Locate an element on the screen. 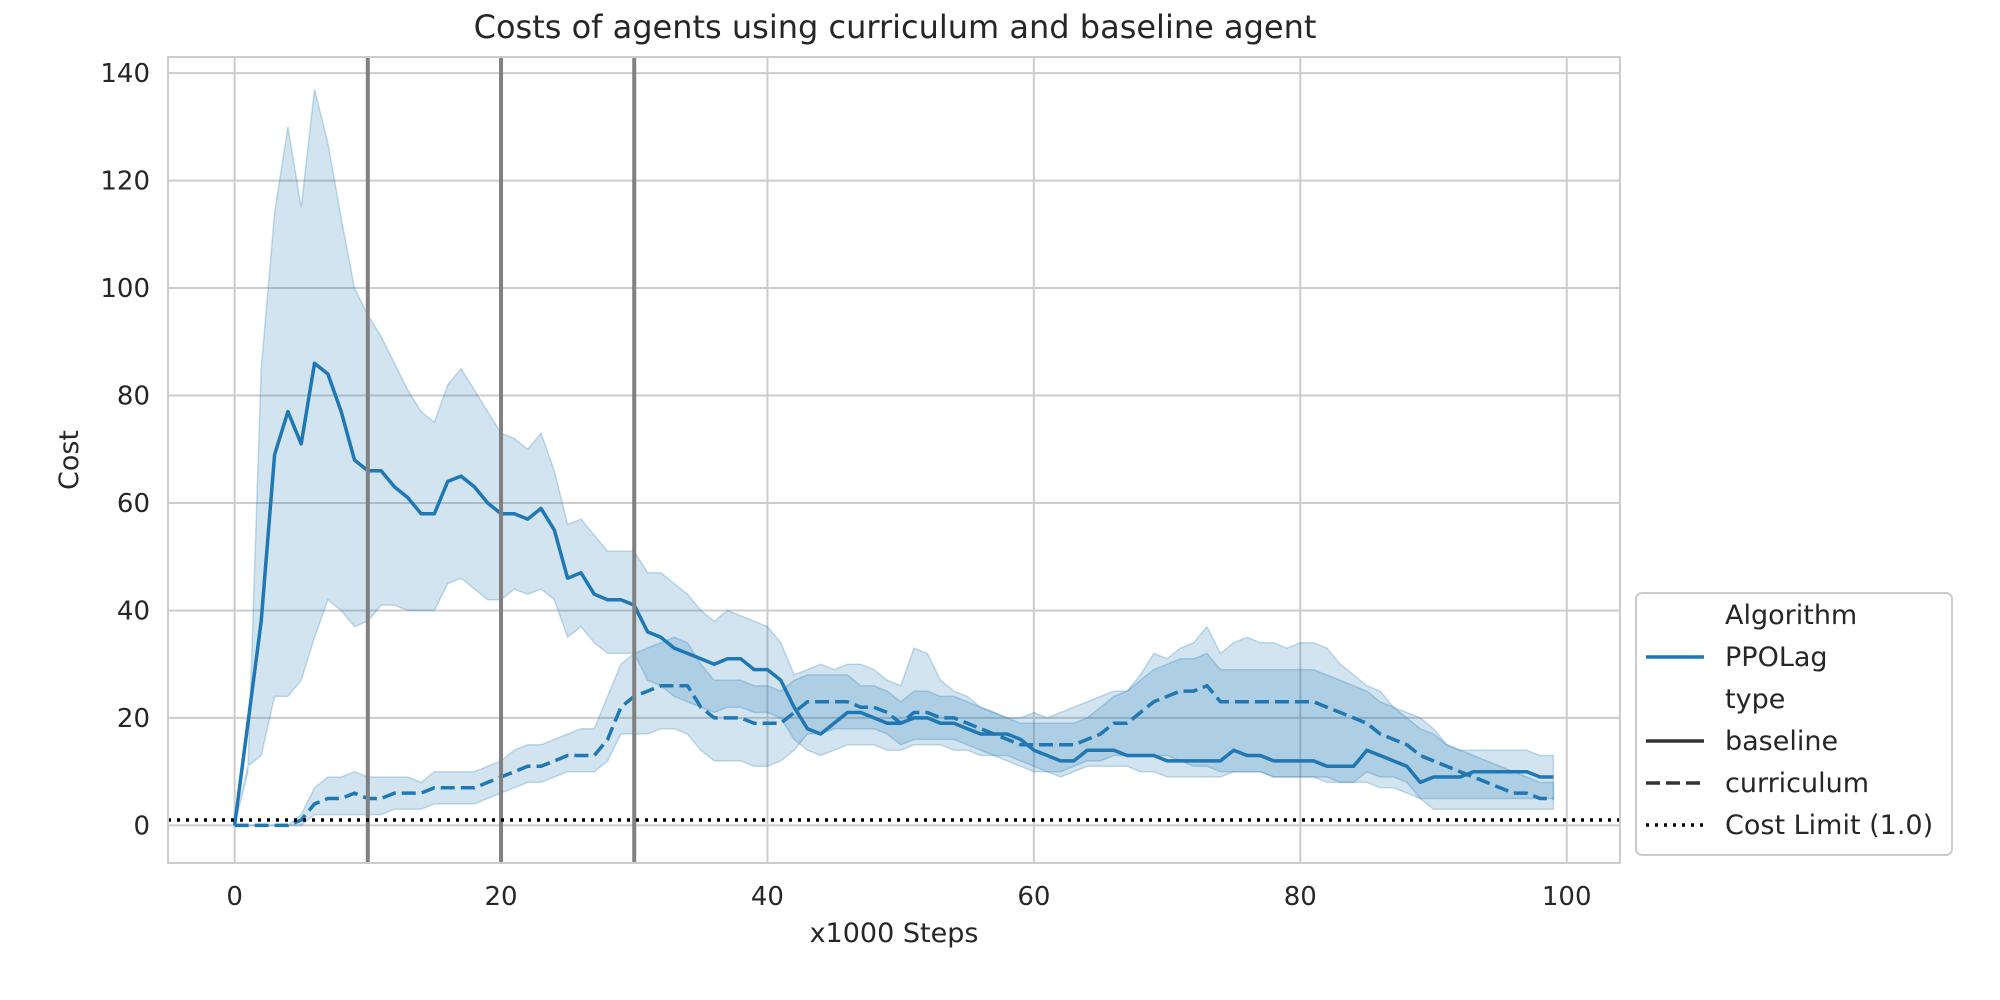 Image resolution: width=2000 pixels, height=1000 pixels. x-tick-label: 100 is located at coordinates (1567, 897).